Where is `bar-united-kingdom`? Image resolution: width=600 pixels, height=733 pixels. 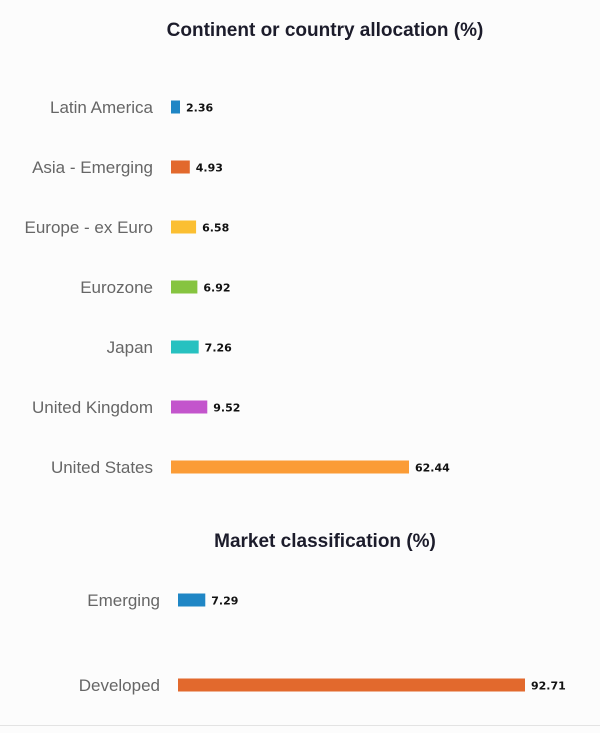
bar-united-kingdom is located at coordinates (189, 407).